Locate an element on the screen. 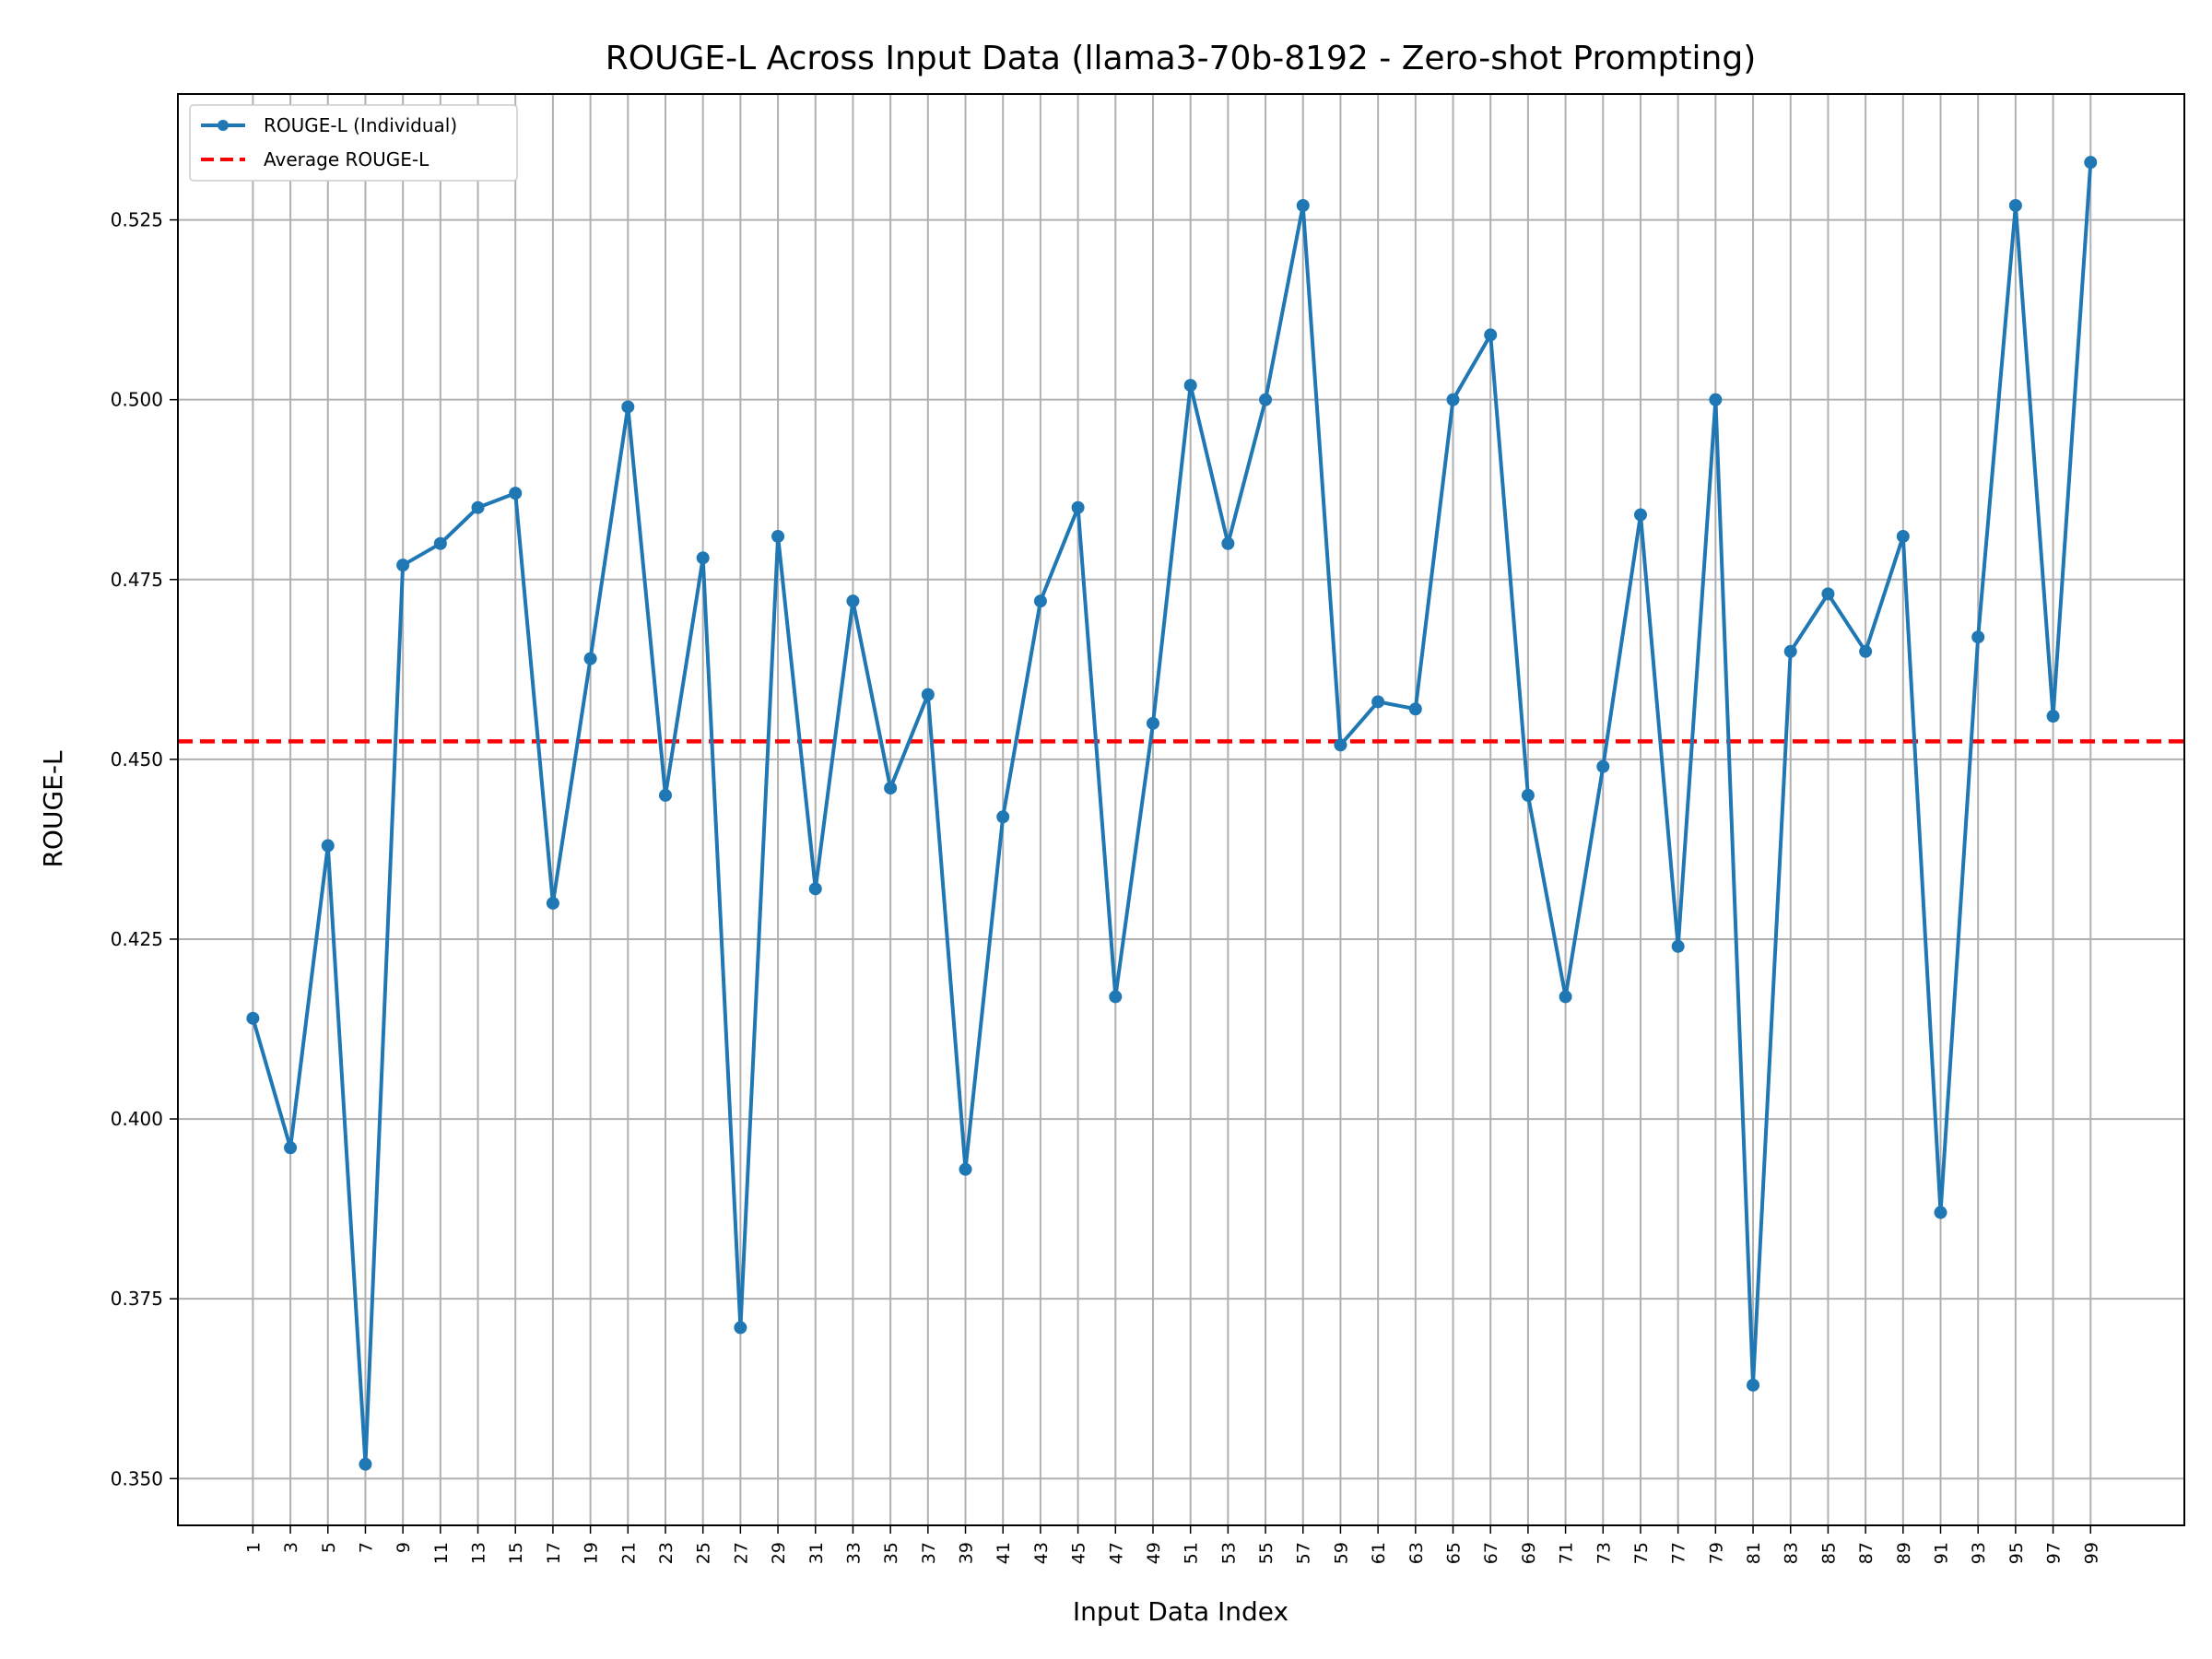 The height and width of the screenshot is (1659, 2212). x-tick-label: 25 is located at coordinates (704, 1553).